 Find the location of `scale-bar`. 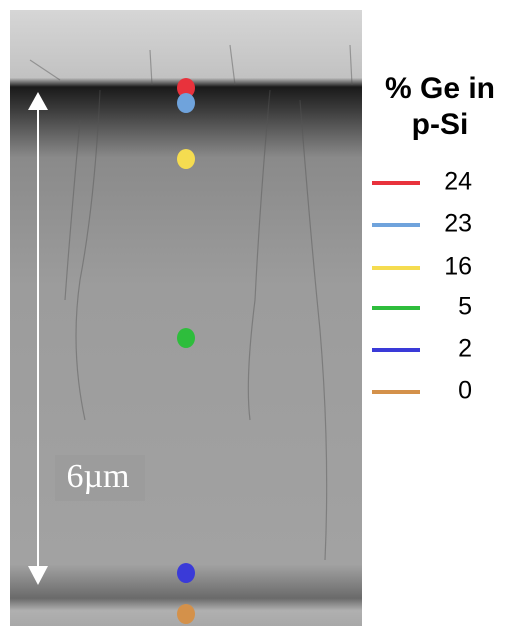

scale-bar is located at coordinates (38, 338).